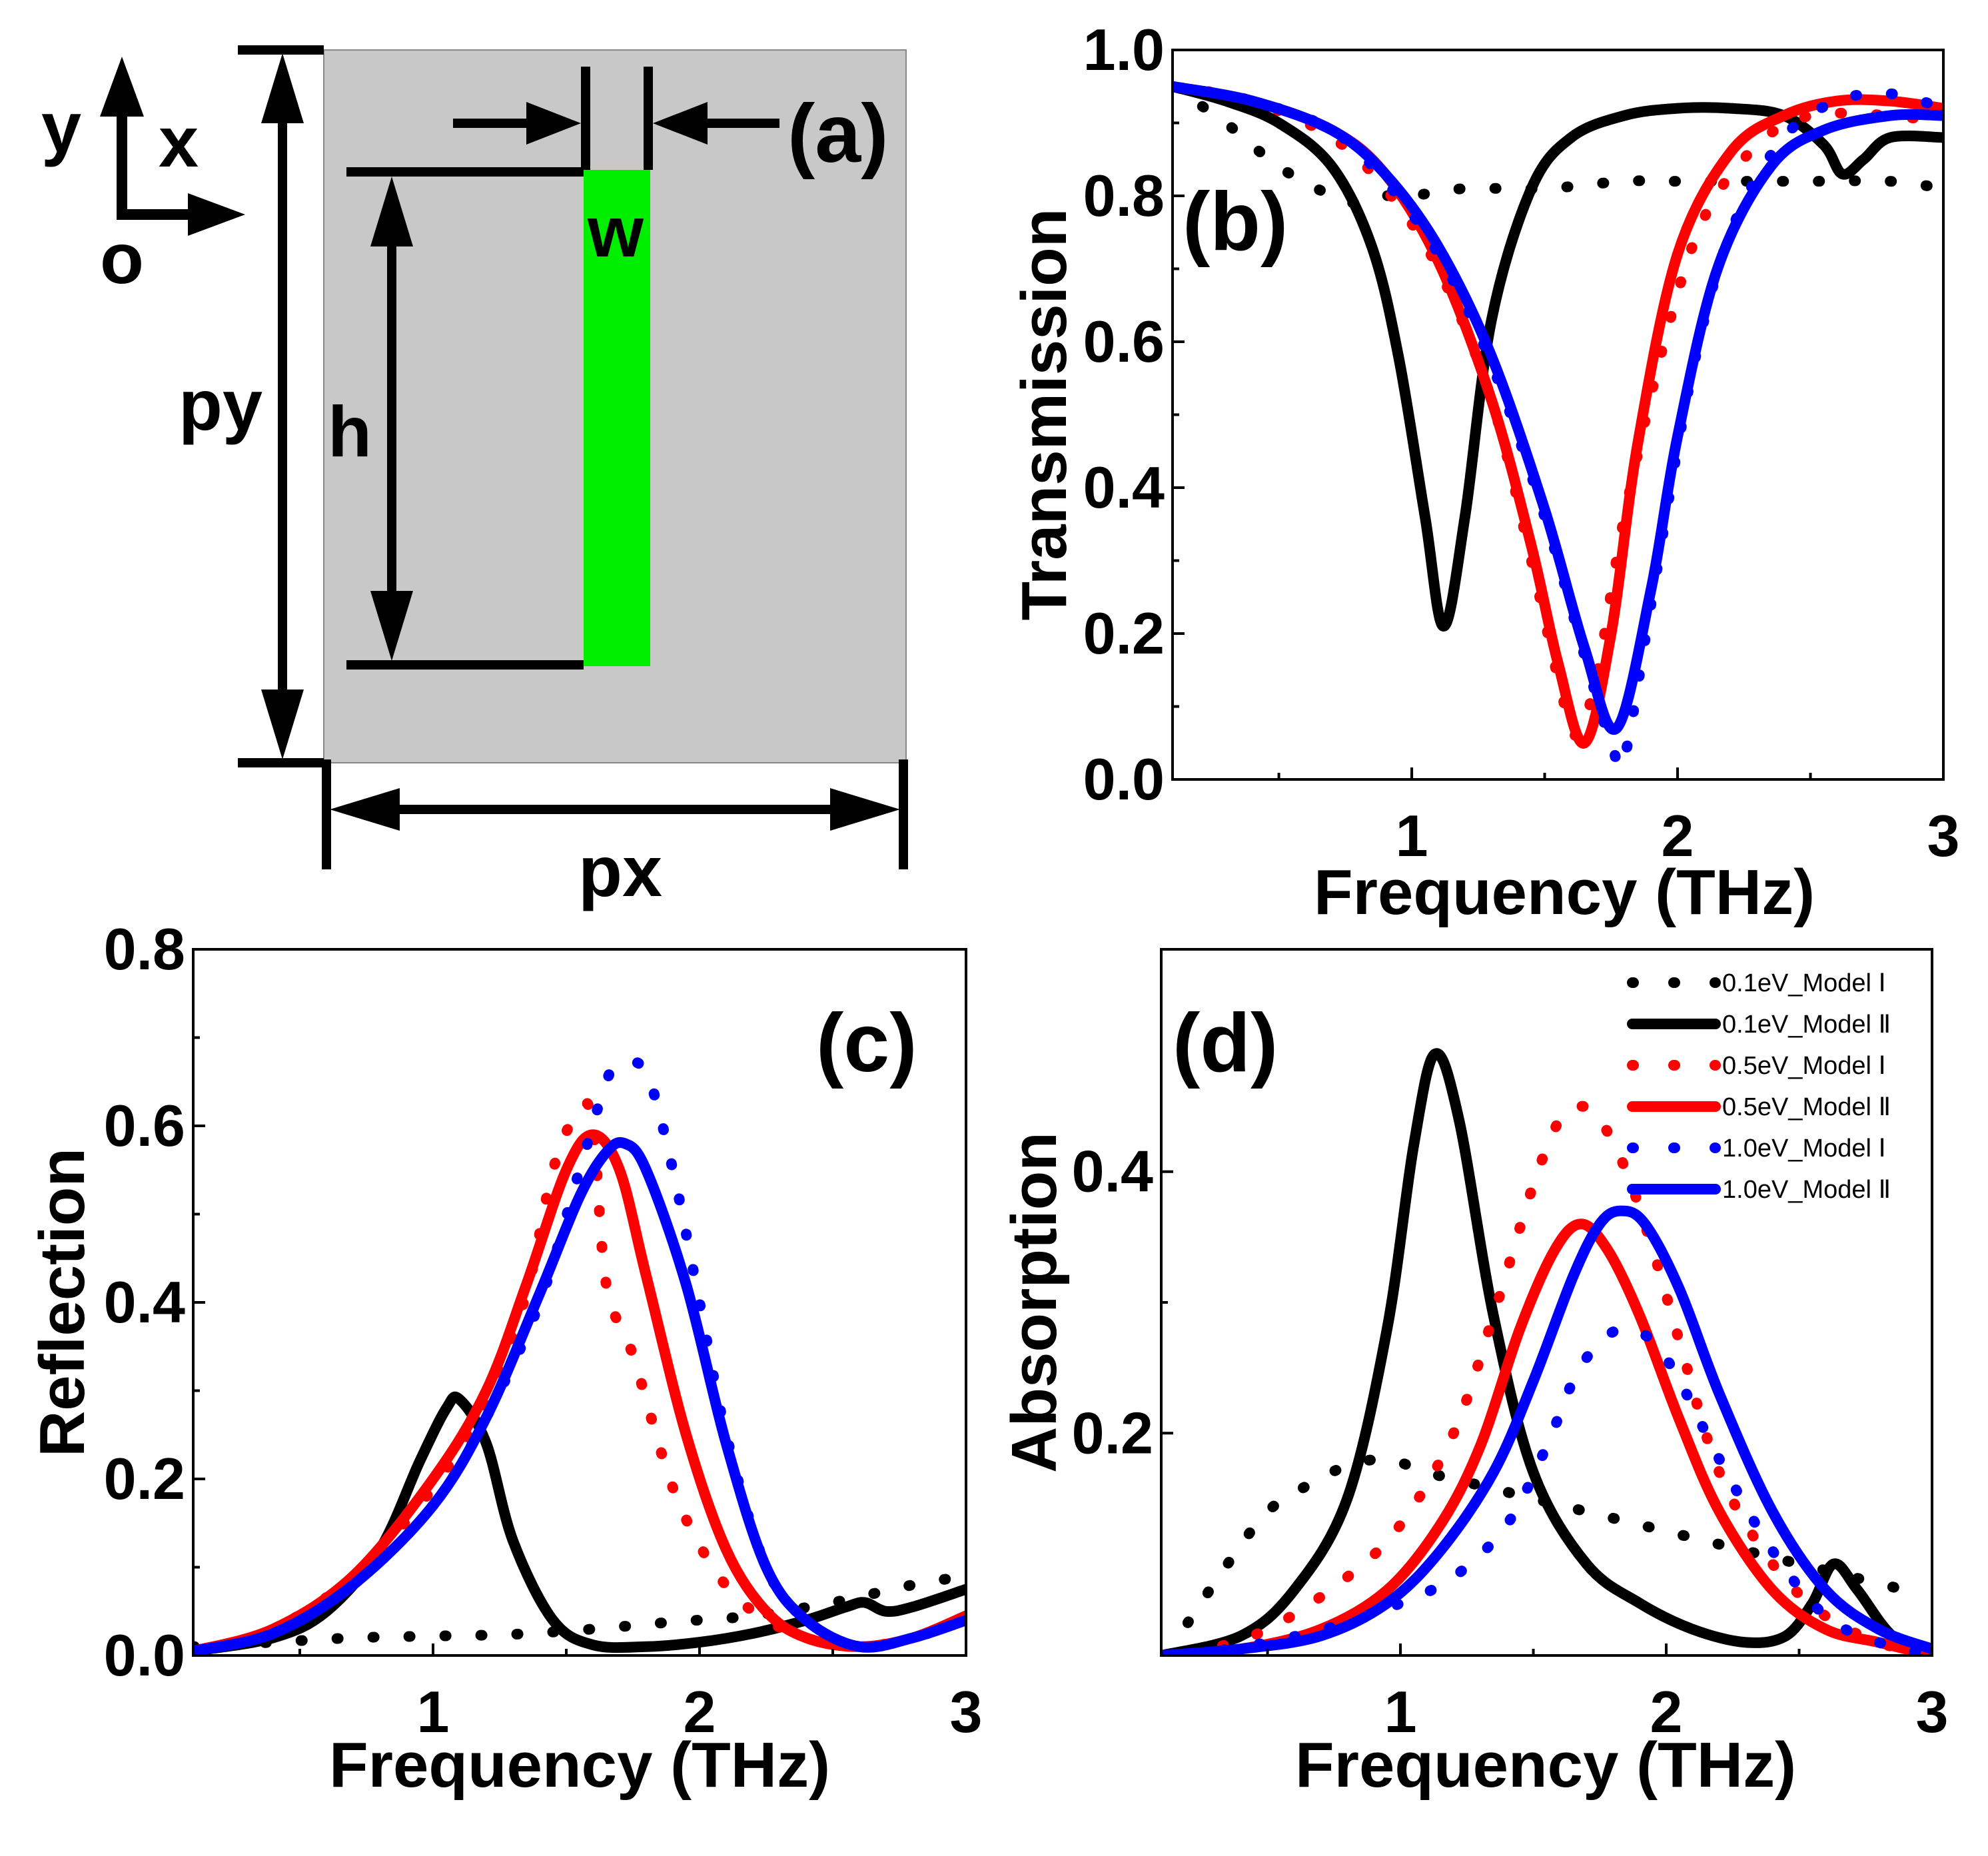 This screenshot has height=1856, width=1988. Describe the element at coordinates (144, 1479) in the screenshot. I see `panel-c-ytick-label: 0.2` at that location.